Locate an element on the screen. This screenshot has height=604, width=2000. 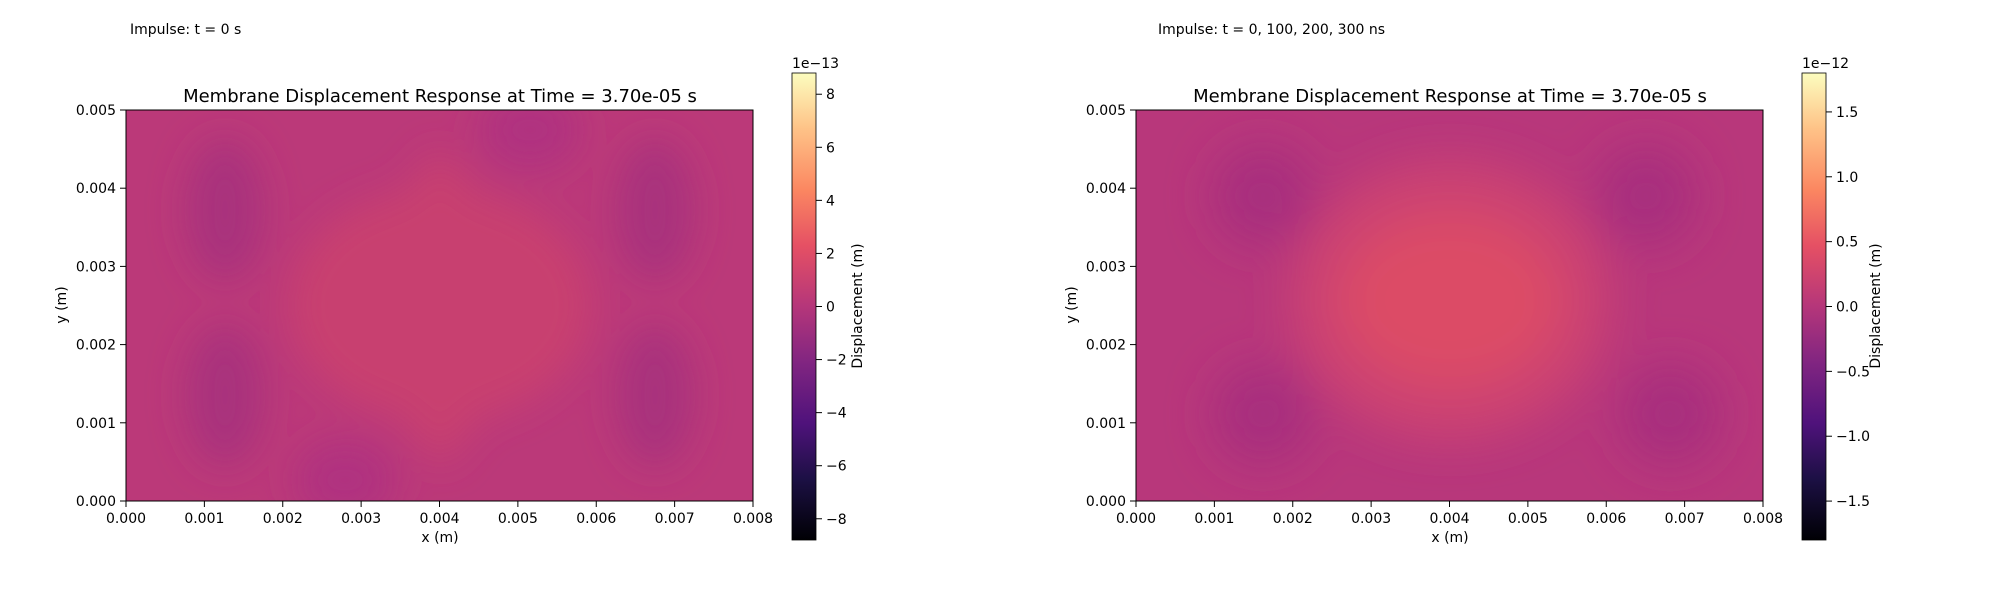
panel-label-above: Impulse: t = 0, 100, 200, 300 ns is located at coordinates (1271, 30).